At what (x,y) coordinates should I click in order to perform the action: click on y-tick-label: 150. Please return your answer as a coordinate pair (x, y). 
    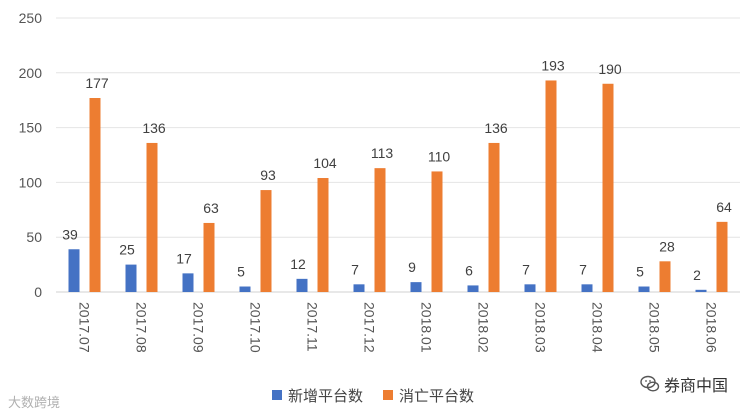
    Looking at the image, I should click on (31, 128).